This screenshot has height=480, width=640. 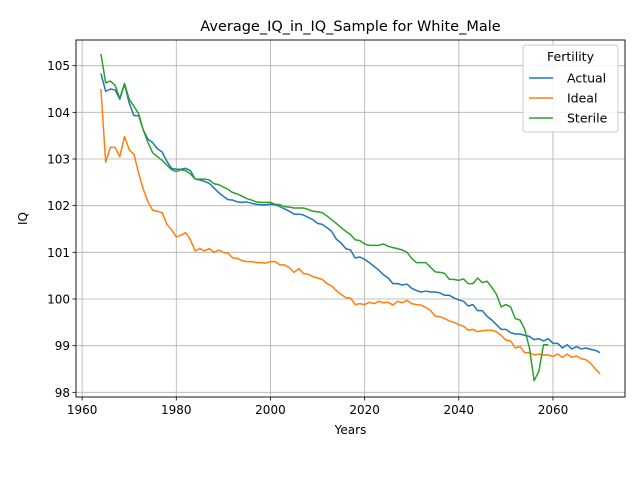 What do you see at coordinates (62, 393) in the screenshot?
I see `y-tick-label: 98` at bounding box center [62, 393].